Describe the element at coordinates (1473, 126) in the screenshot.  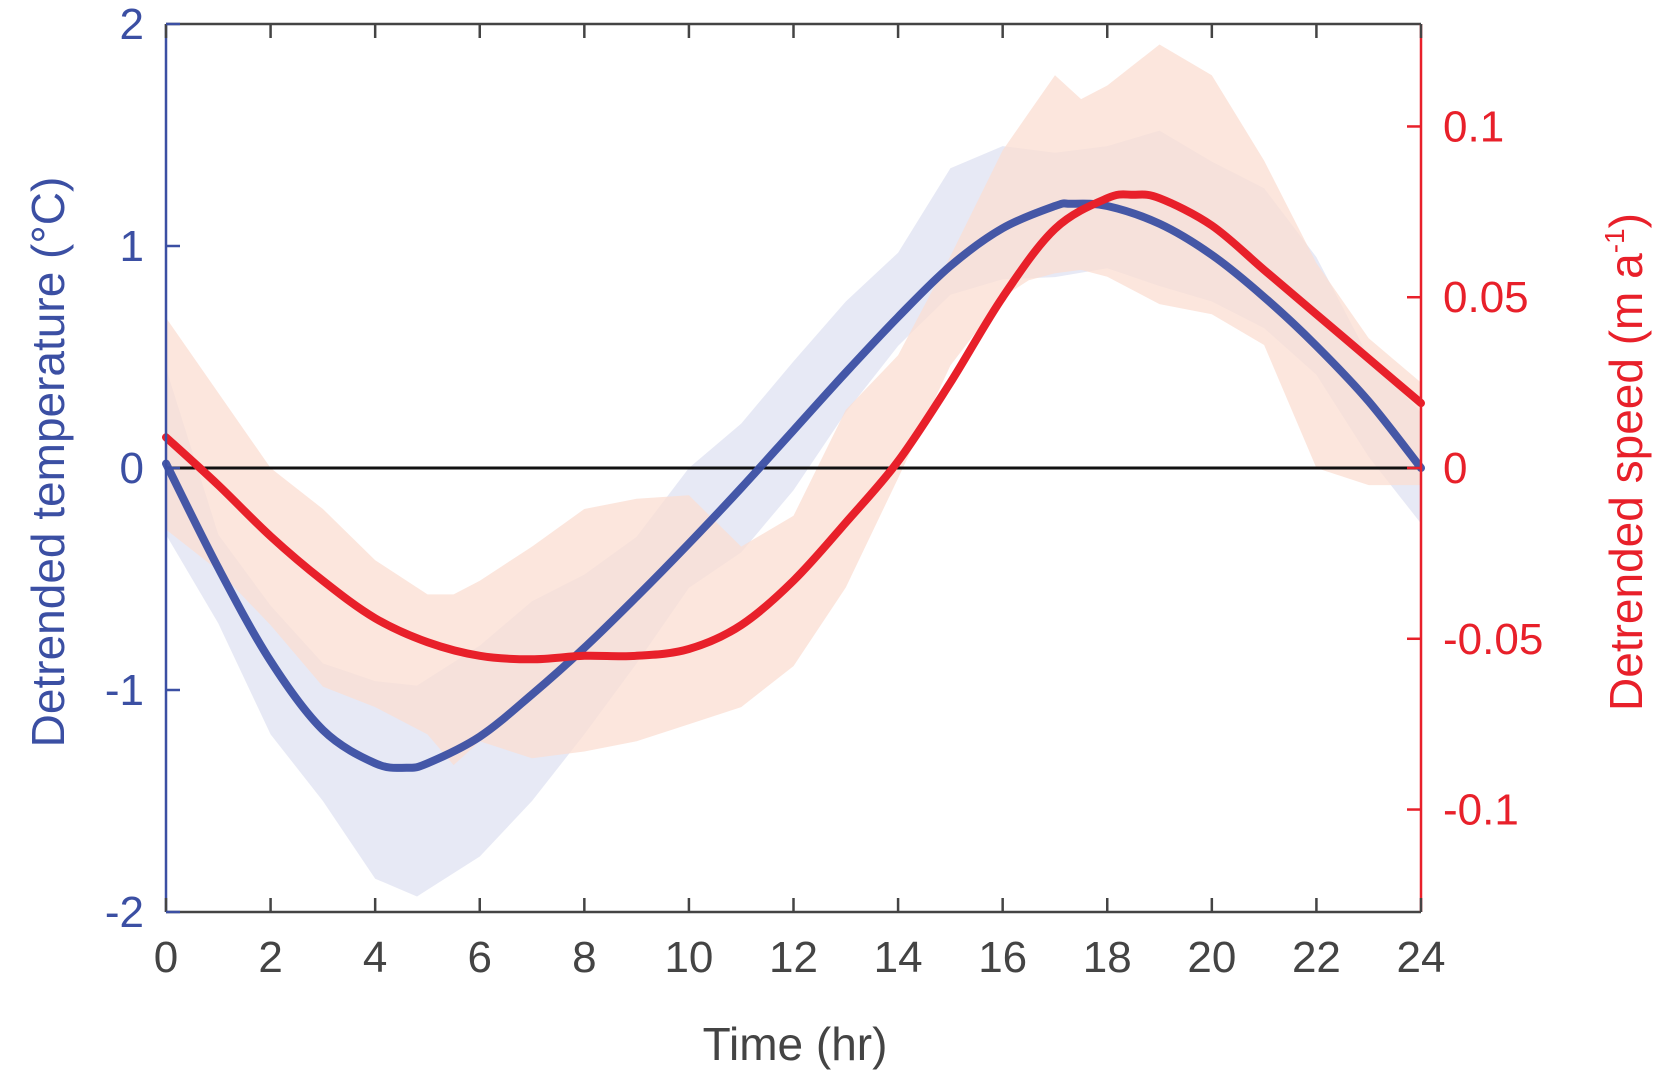
I see `right-y-tick-label: 0.1` at that location.